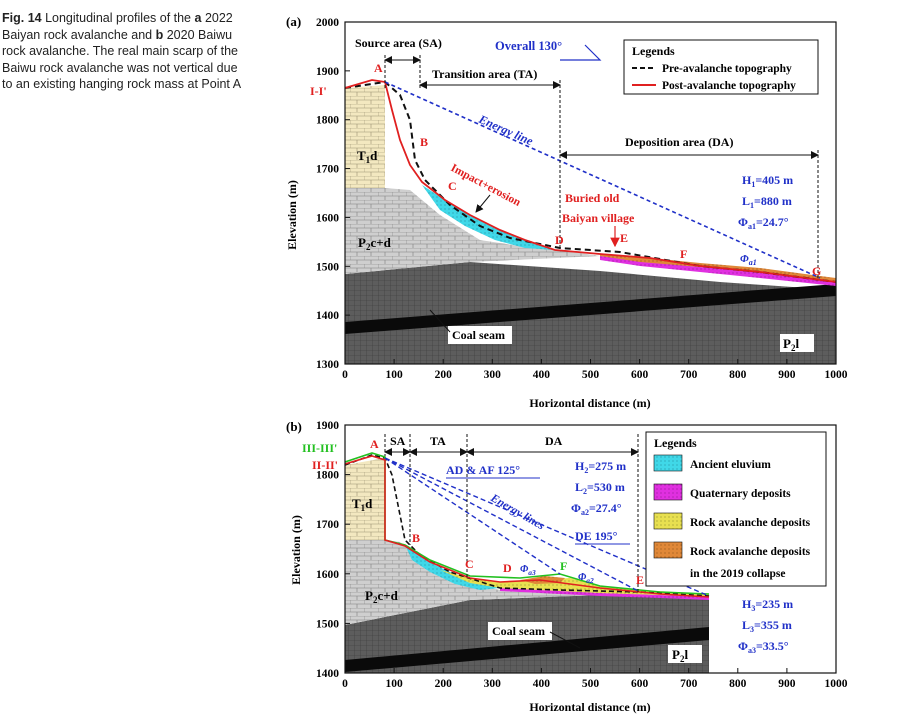 The height and width of the screenshot is (716, 900). I want to click on legend-quaternary-label: Quaternary deposits, so click(740, 494).